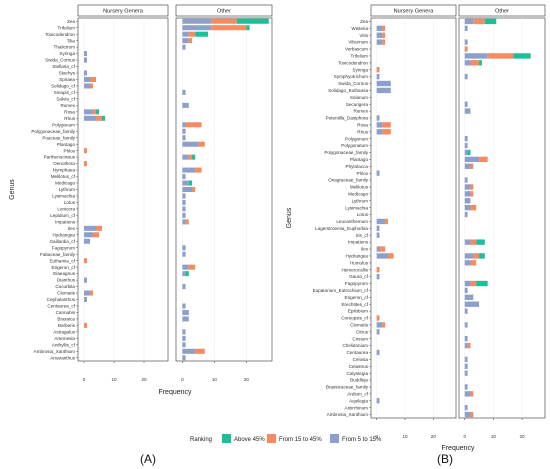 This screenshot has width=550, height=469. Describe the element at coordinates (62, 215) in the screenshot. I see `y-tick-label: Lepidium_cf` at that location.